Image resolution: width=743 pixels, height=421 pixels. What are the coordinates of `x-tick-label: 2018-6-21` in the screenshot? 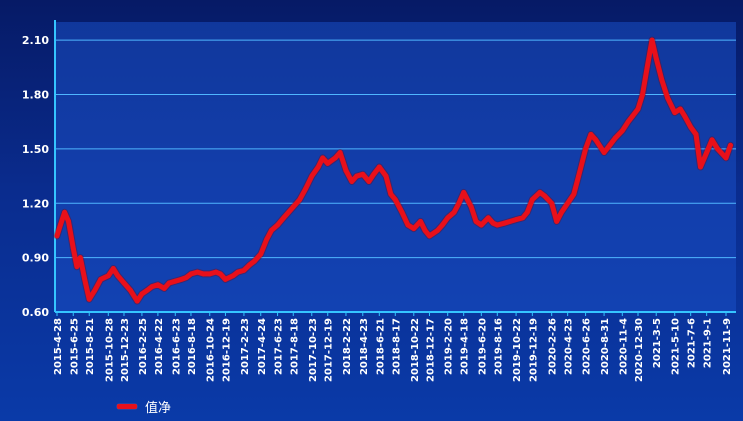 It's located at (380, 346).